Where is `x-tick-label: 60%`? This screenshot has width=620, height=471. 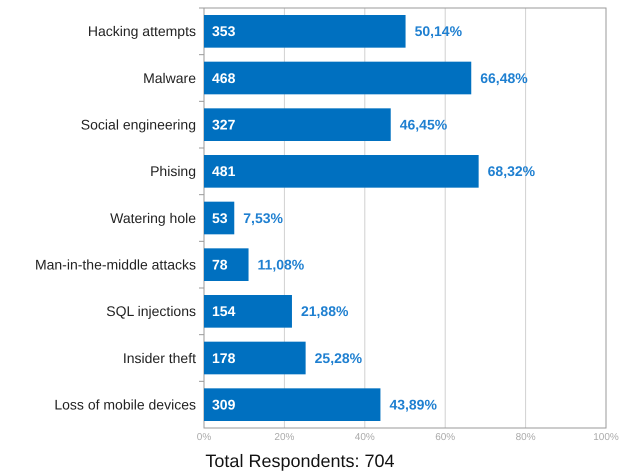
x-tick-label: 60% is located at coordinates (445, 437).